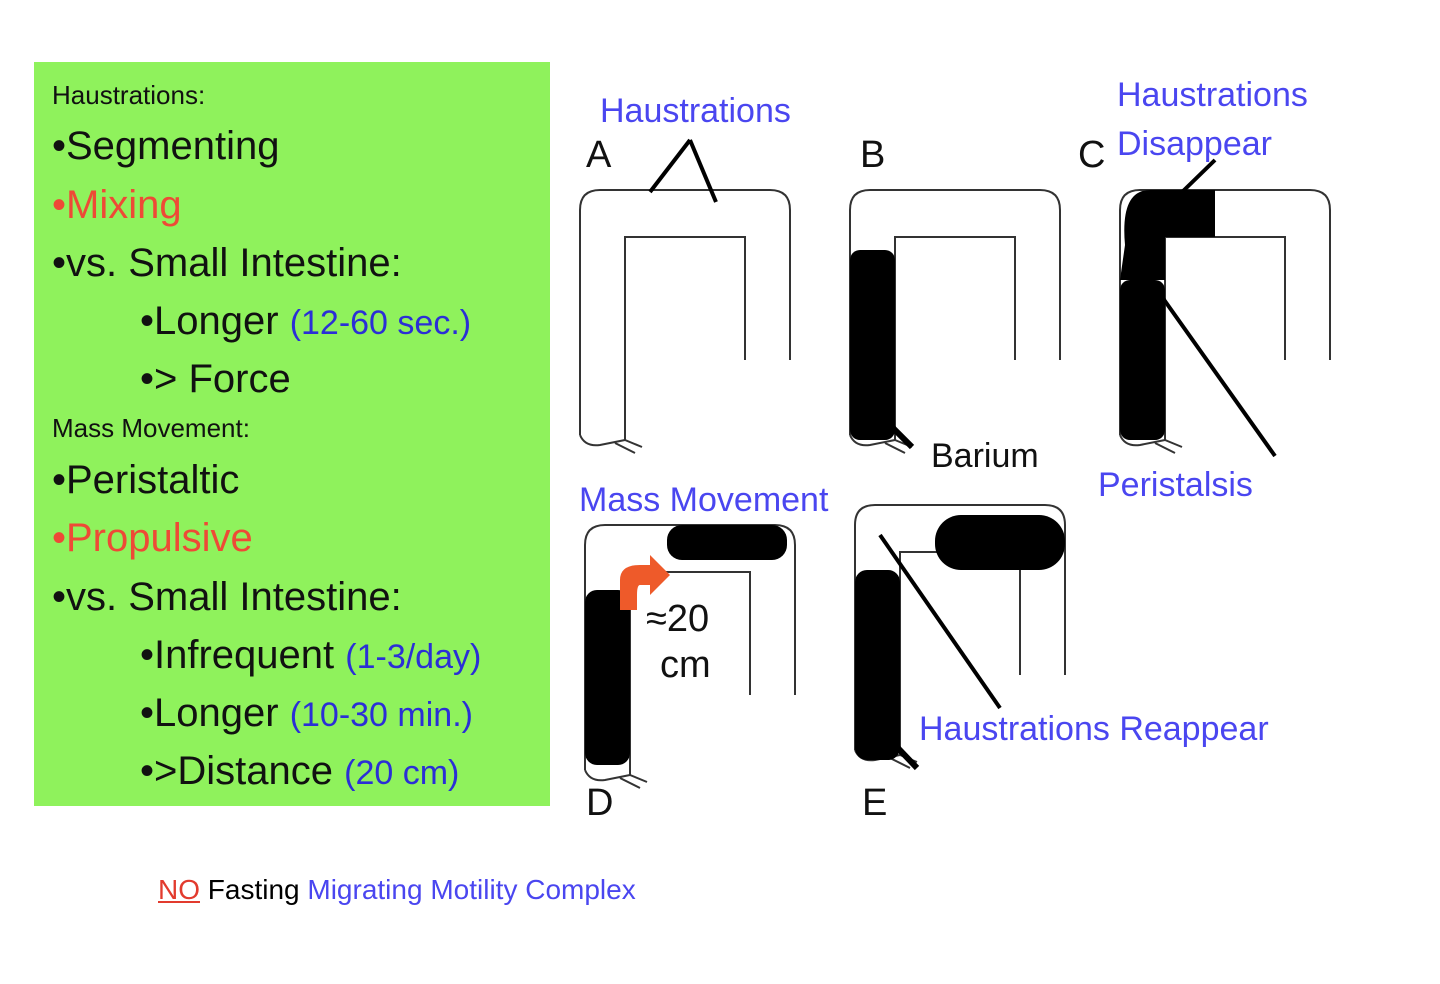  I want to click on label-haustrations-reappear: Haustrations Reappear, so click(1094, 729).